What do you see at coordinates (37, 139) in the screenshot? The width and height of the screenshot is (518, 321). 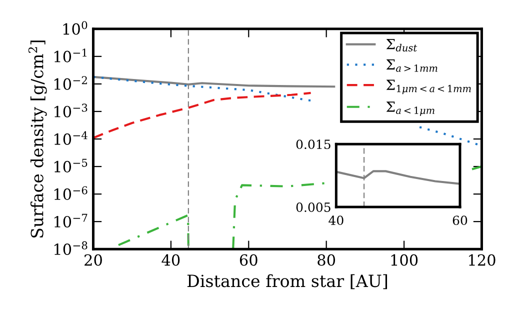 I see `y-axis-title: Surface density [g/cm$^{2}$]` at bounding box center [37, 139].